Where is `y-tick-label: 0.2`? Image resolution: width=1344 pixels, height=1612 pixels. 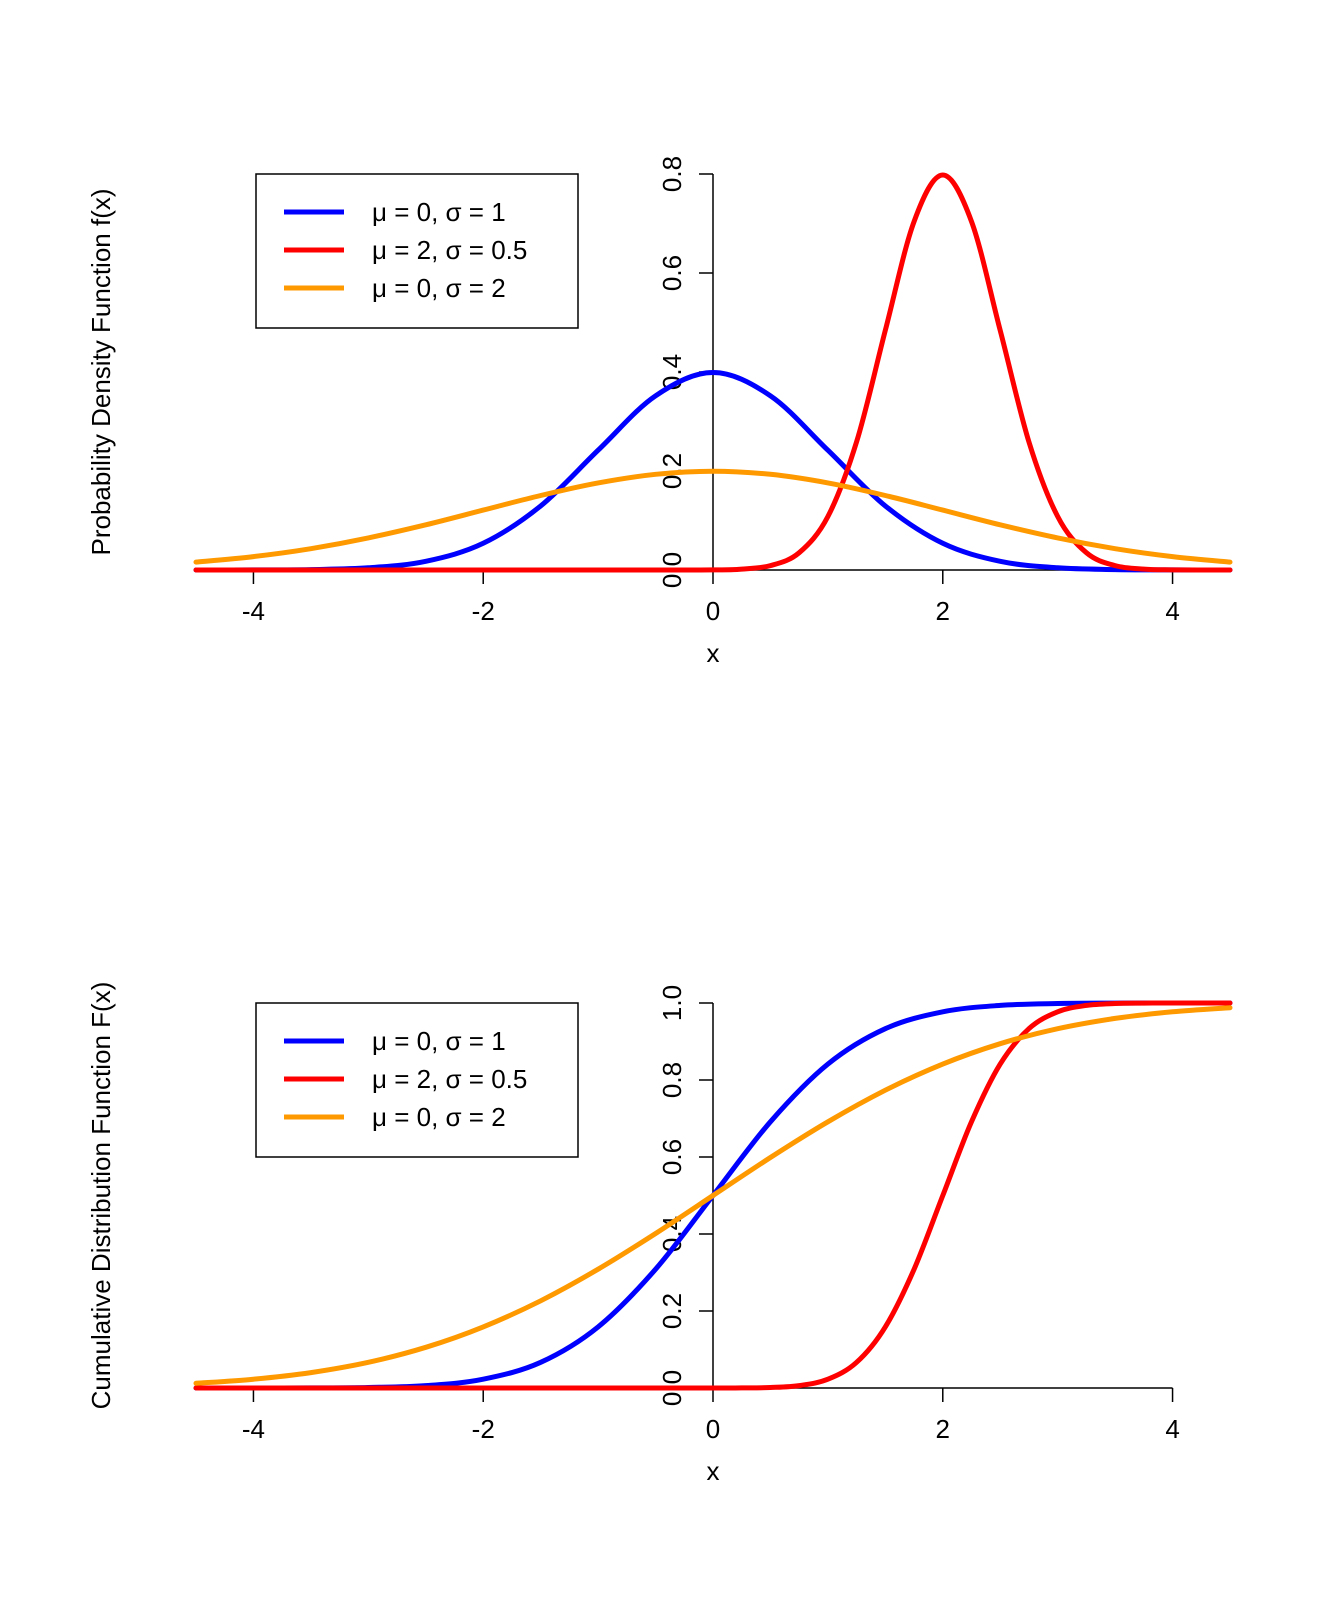
y-tick-label: 0.2 is located at coordinates (672, 1311).